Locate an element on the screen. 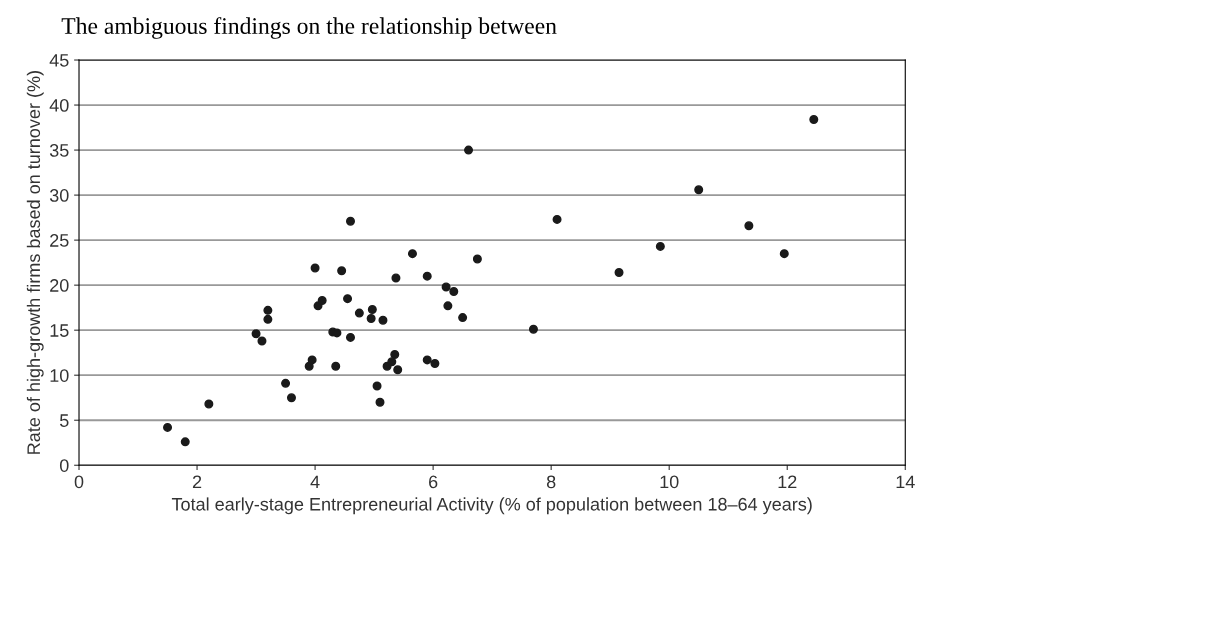  y-tick-label: 35 is located at coordinates (59, 150).